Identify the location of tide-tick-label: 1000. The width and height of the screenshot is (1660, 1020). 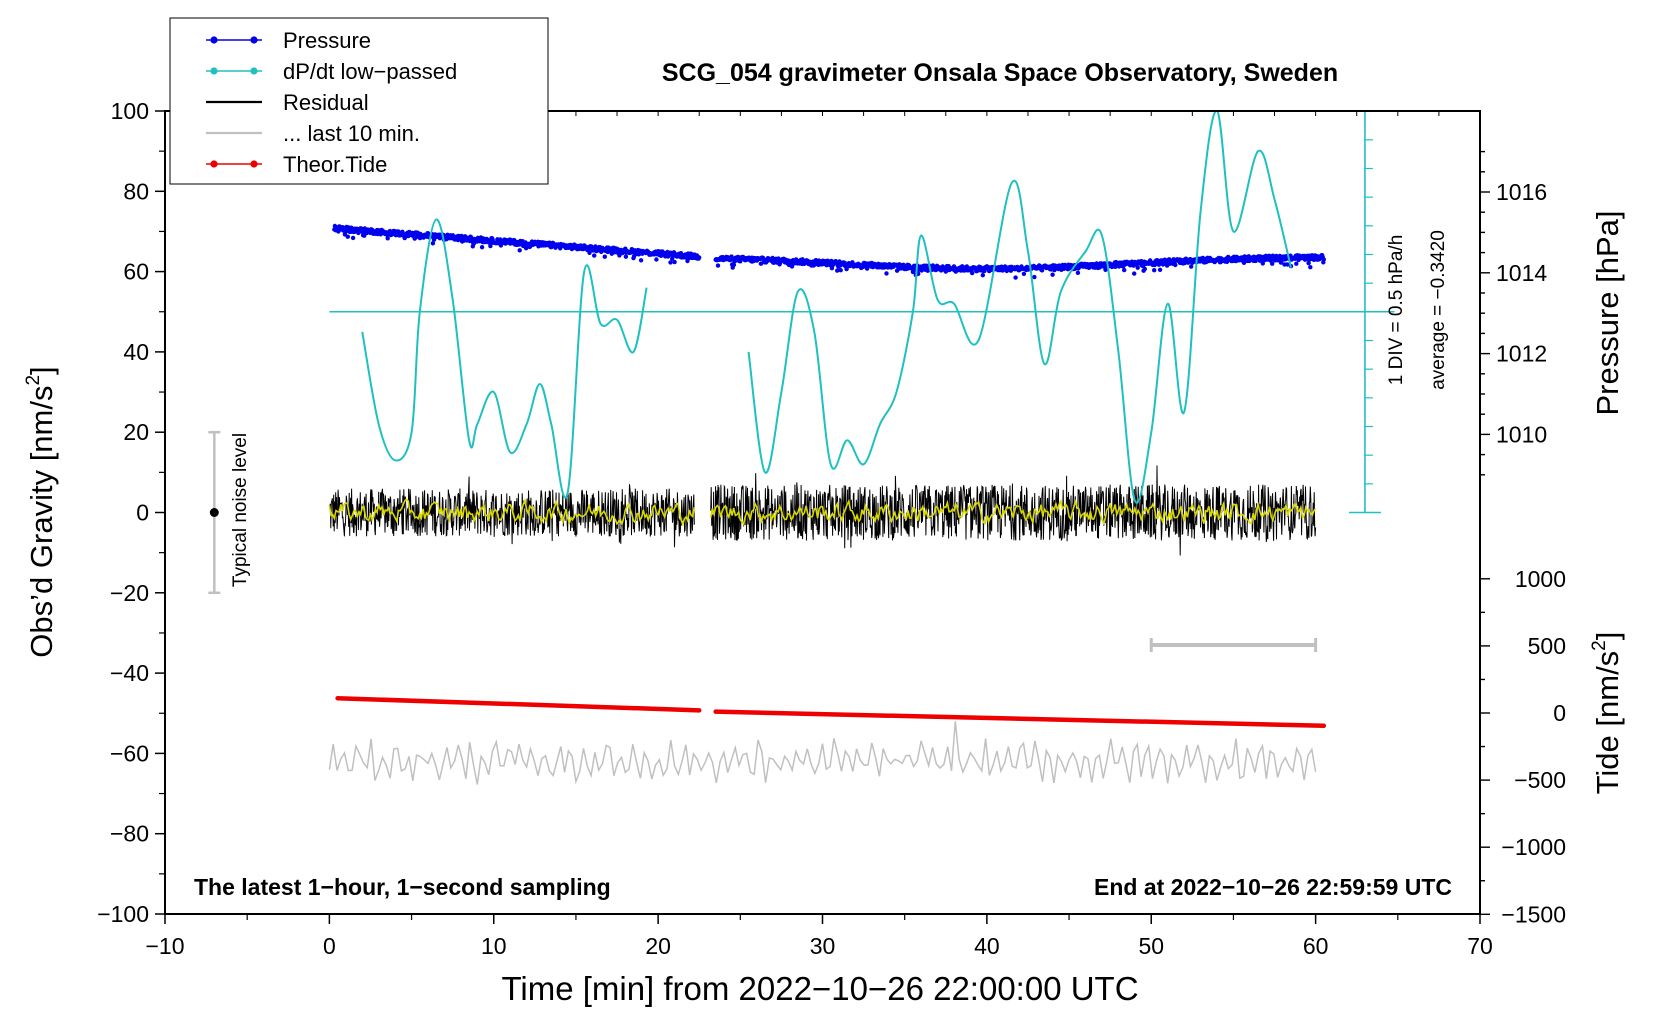
(1540, 579).